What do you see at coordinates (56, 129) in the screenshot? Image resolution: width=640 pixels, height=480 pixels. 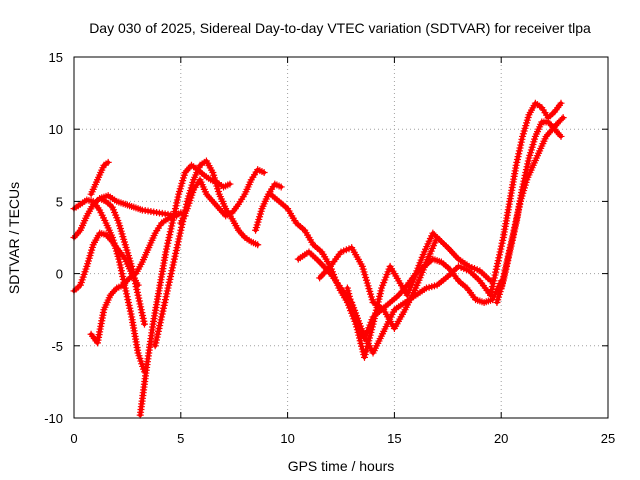 I see `y-tick-label: 10` at bounding box center [56, 129].